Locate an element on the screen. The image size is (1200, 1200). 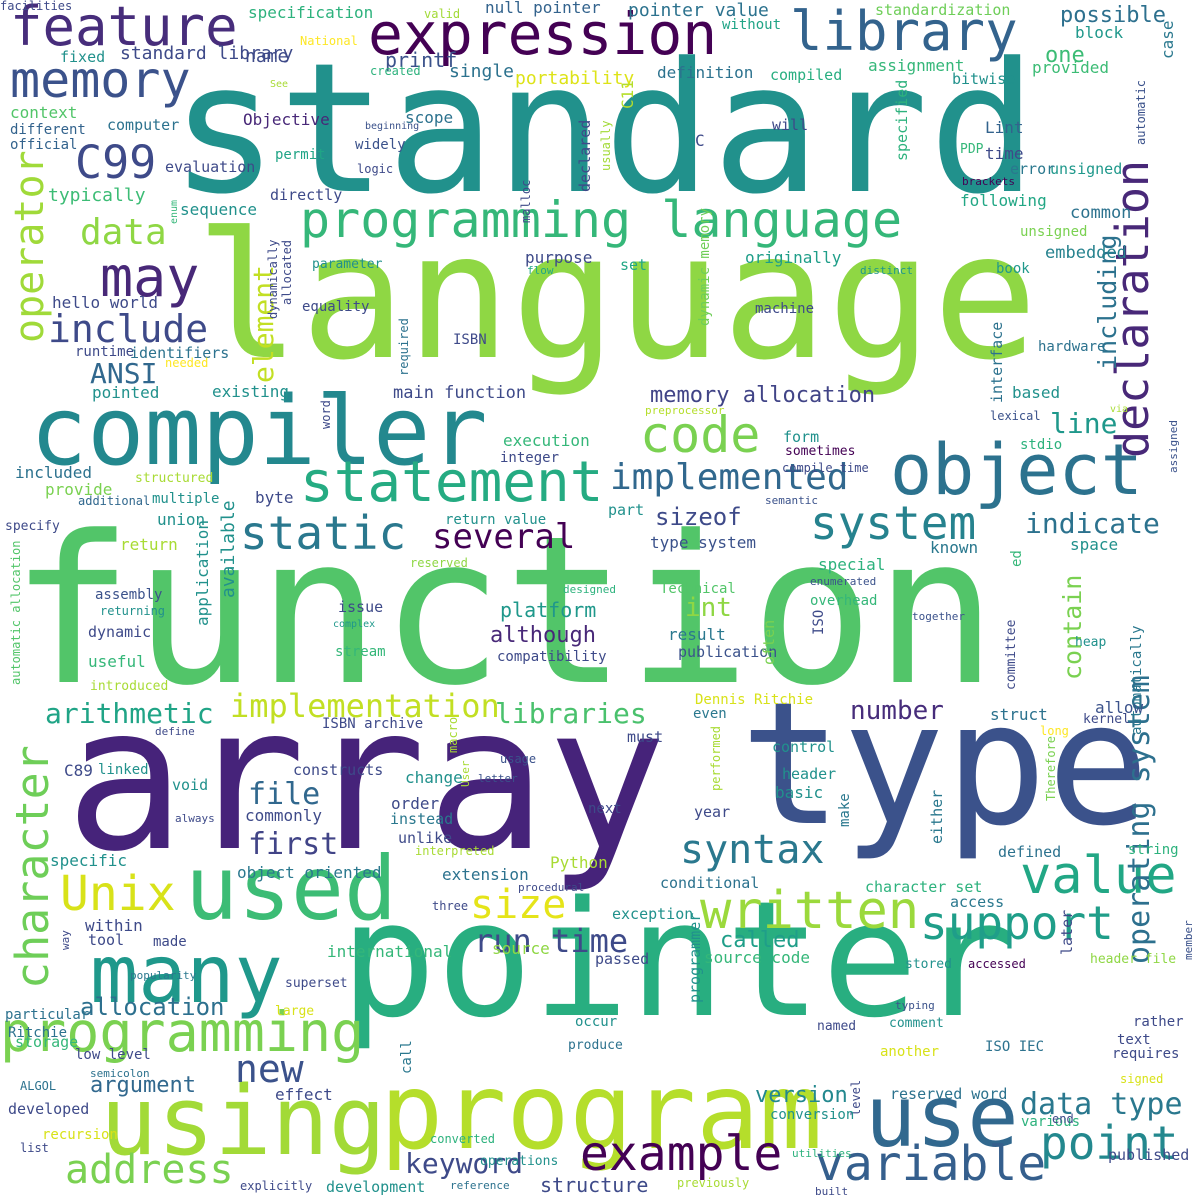
word-control: control is located at coordinates (804, 747).